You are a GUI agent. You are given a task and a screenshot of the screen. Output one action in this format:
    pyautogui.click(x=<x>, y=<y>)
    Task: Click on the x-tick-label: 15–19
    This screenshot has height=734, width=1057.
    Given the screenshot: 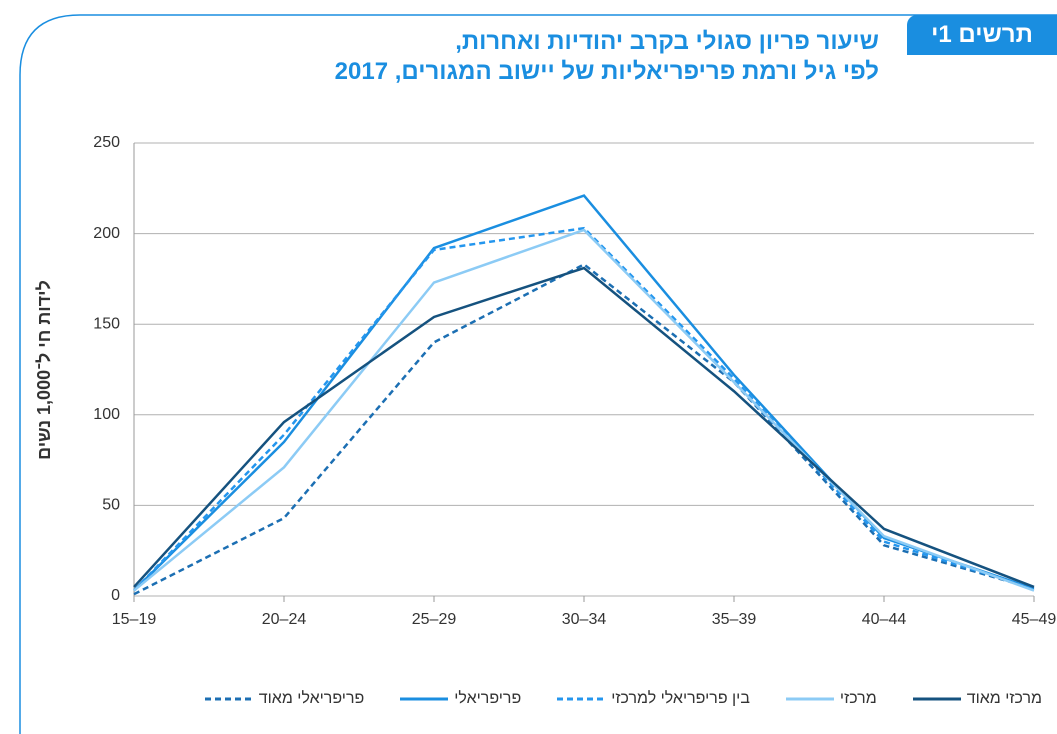 What is the action you would take?
    pyautogui.click(x=134, y=619)
    